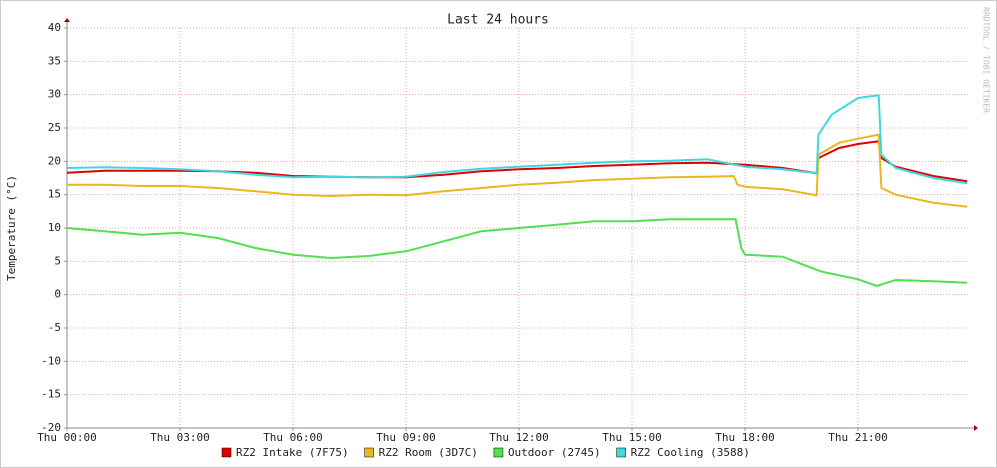 The width and height of the screenshot is (997, 468). I want to click on y-tick-label: 10, so click(54, 227).